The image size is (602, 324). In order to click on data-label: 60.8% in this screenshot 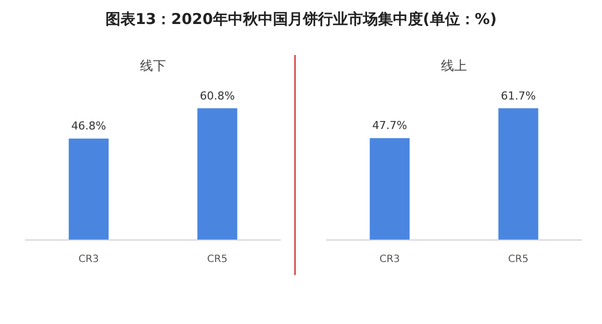, I will do `click(217, 95)`.